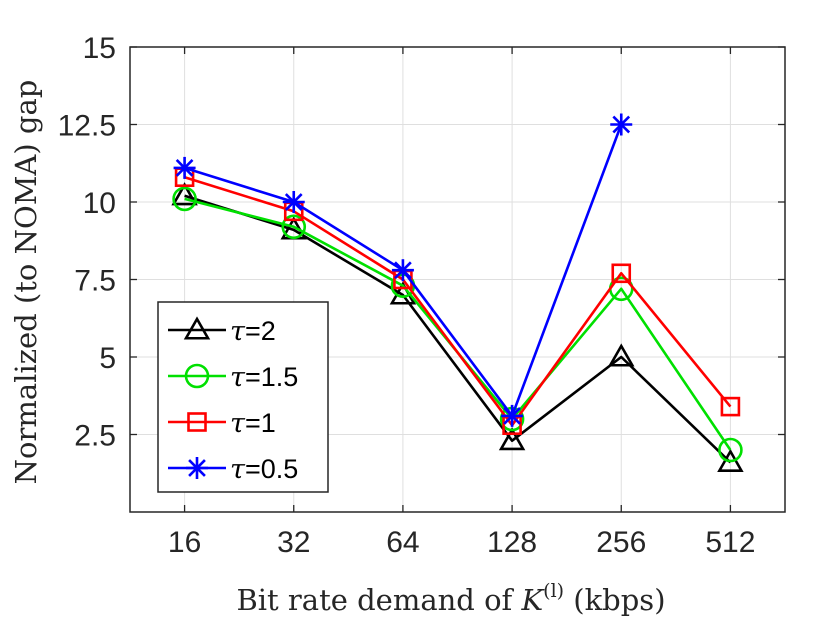 This screenshot has width=830, height=623. Describe the element at coordinates (99, 203) in the screenshot. I see `y-tick-label: 10` at that location.